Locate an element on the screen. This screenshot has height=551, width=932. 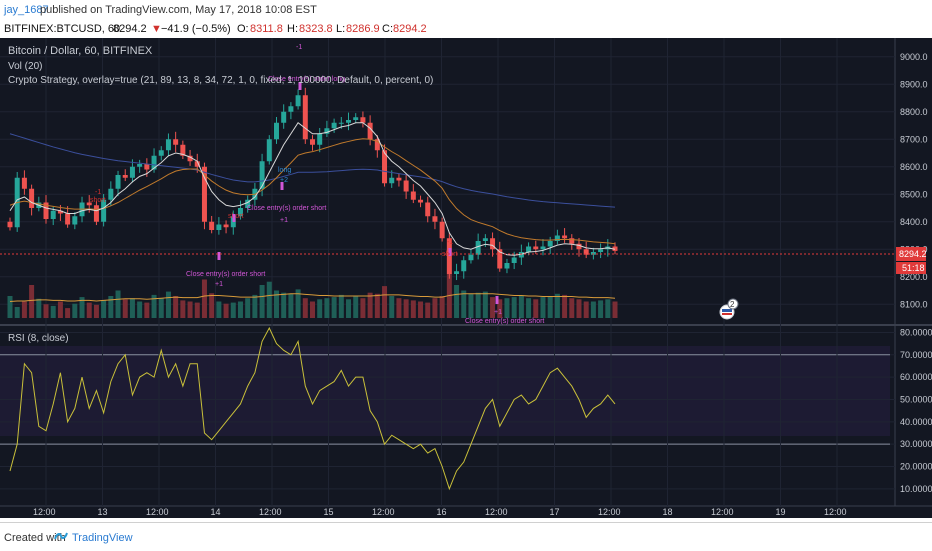
change-down-icon: ▼ is located at coordinates (156, 29).